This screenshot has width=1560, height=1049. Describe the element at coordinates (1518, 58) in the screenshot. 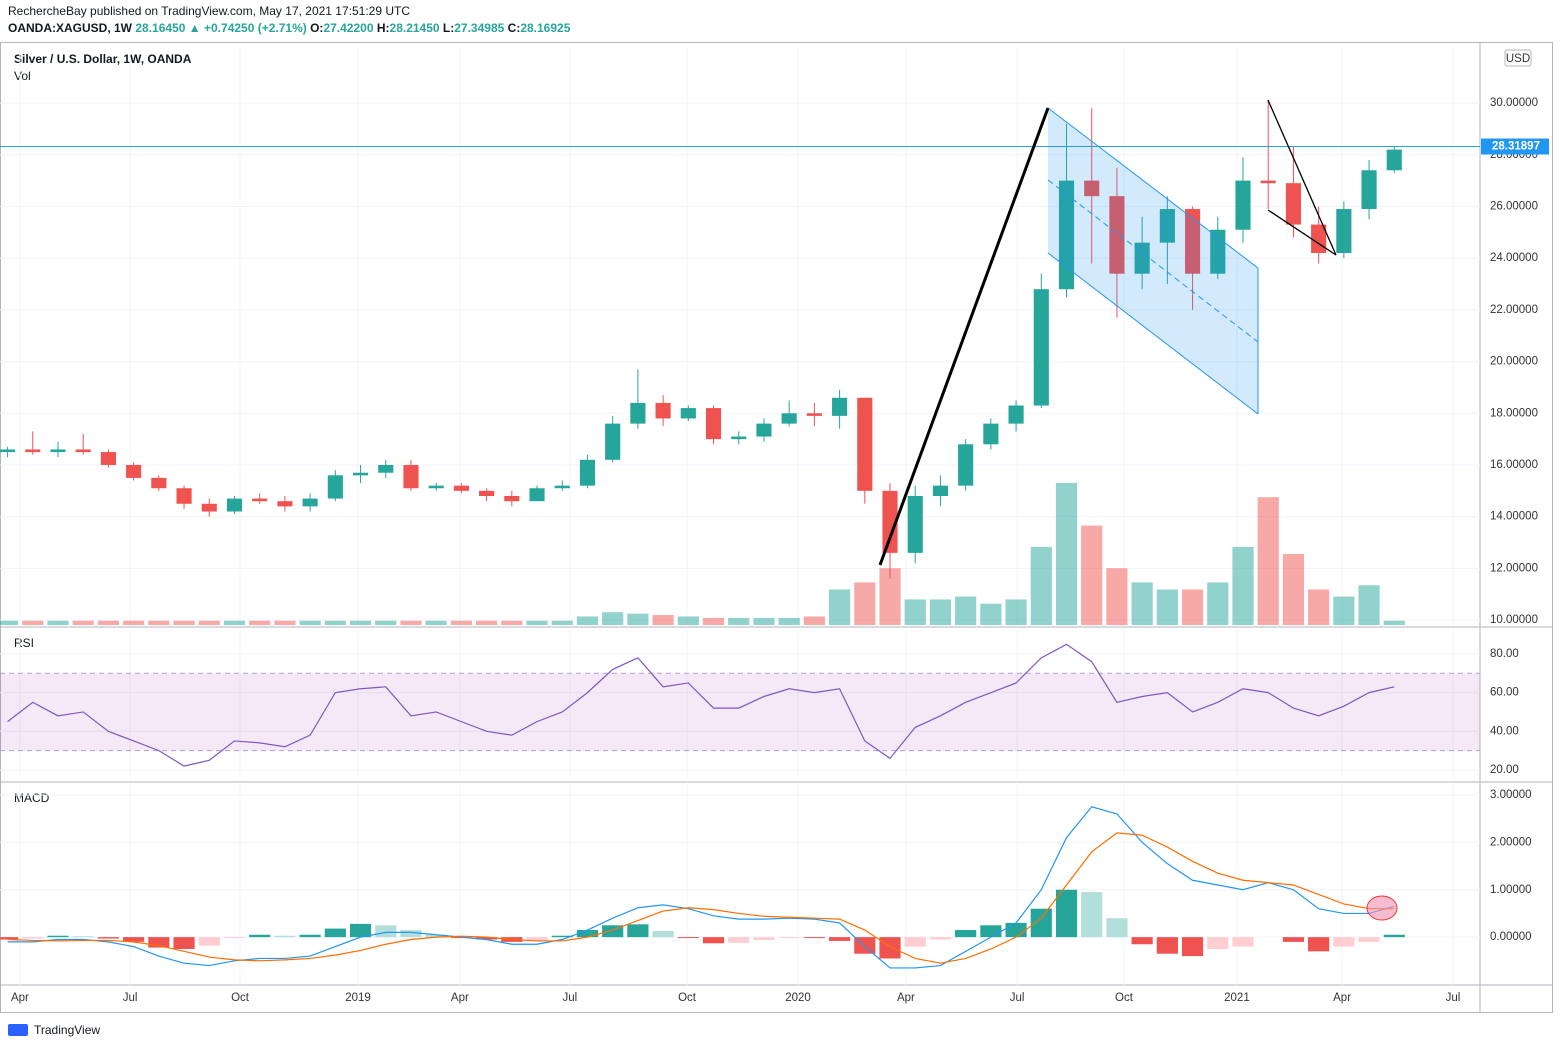

I see `currency-badge` at that location.